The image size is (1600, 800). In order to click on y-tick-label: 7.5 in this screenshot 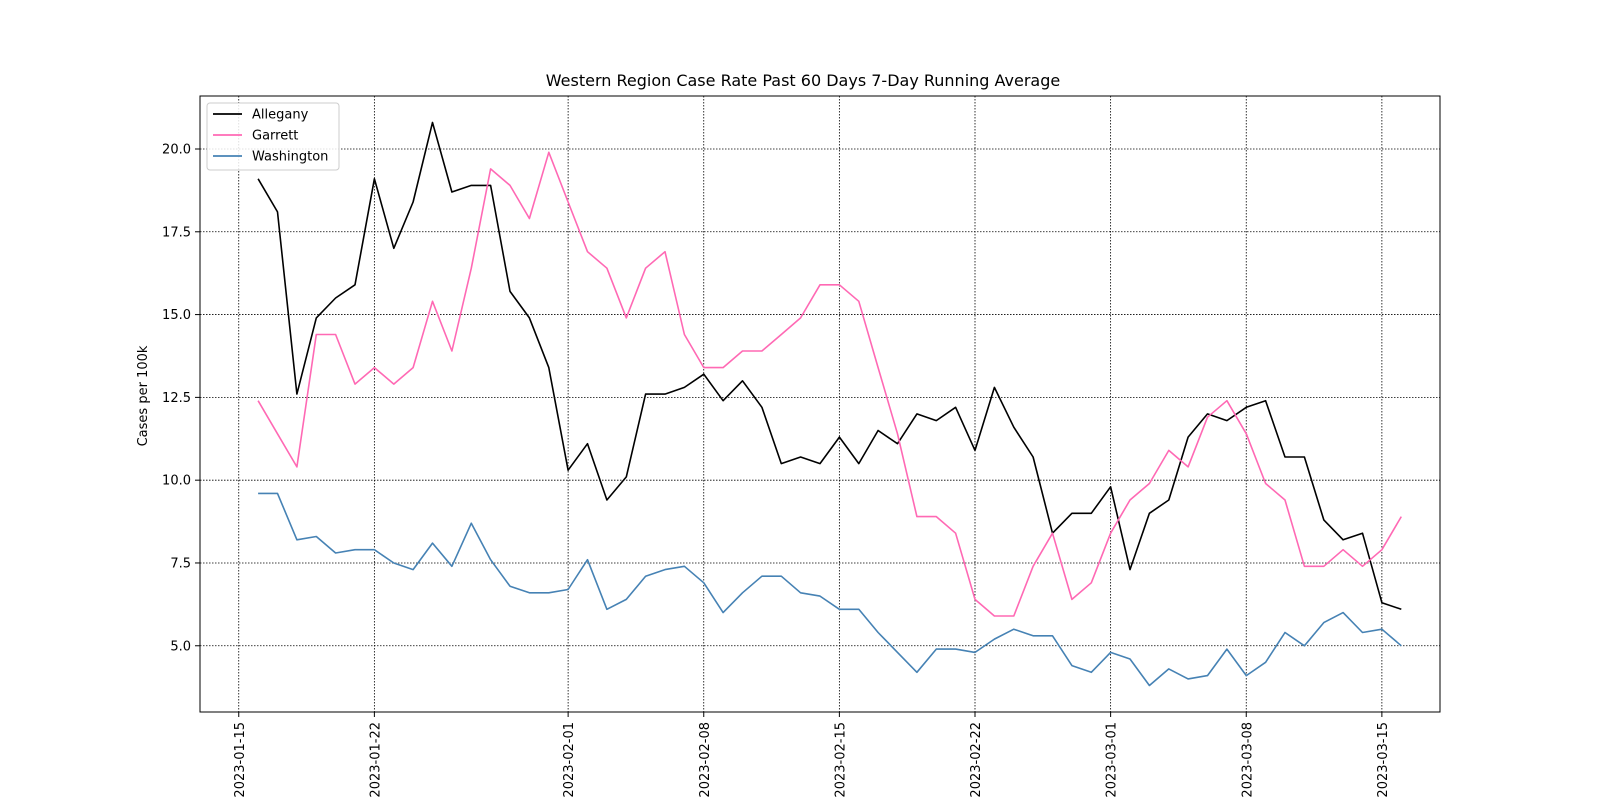, I will do `click(180, 563)`.